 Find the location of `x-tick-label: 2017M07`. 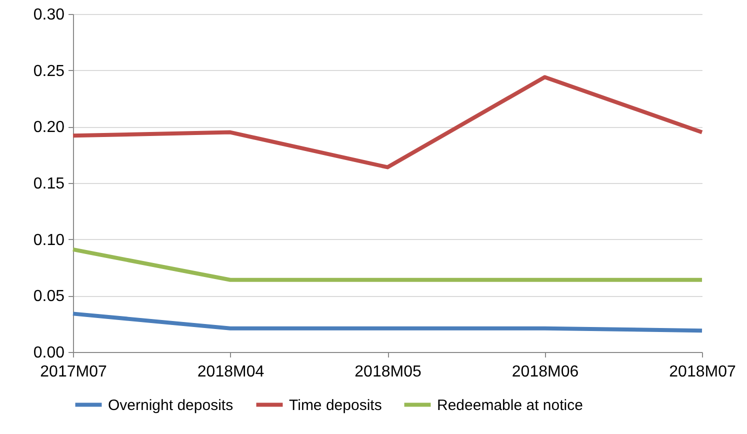

x-tick-label: 2017M07 is located at coordinates (73, 372).